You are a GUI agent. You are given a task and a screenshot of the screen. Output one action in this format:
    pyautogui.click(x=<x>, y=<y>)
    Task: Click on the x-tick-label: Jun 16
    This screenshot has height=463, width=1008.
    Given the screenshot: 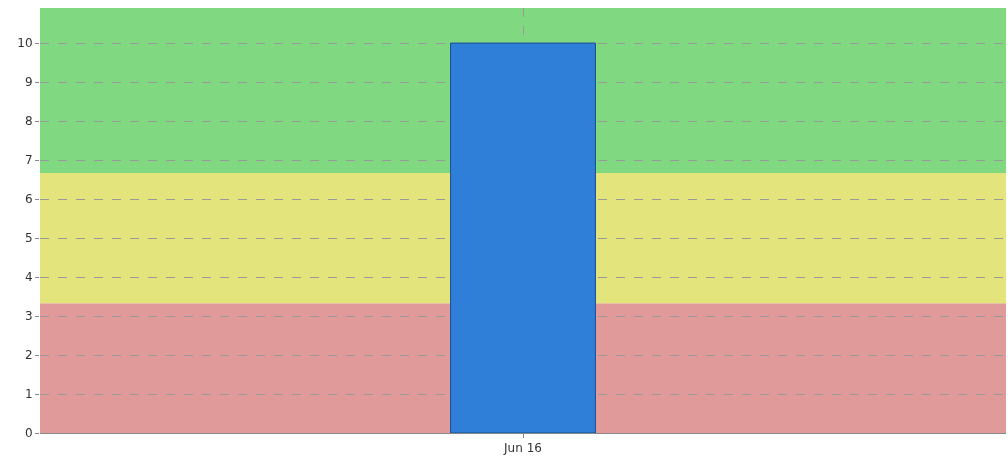 What is the action you would take?
    pyautogui.click(x=522, y=448)
    